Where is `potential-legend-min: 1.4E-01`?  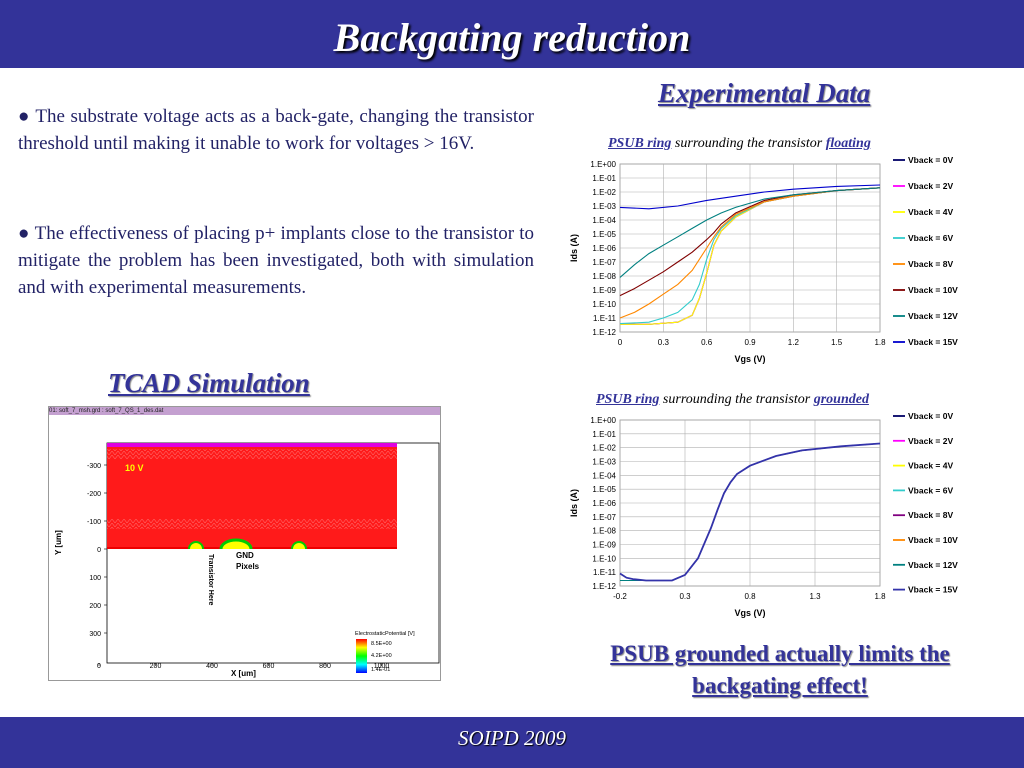 potential-legend-min: 1.4E-01 is located at coordinates (380, 670).